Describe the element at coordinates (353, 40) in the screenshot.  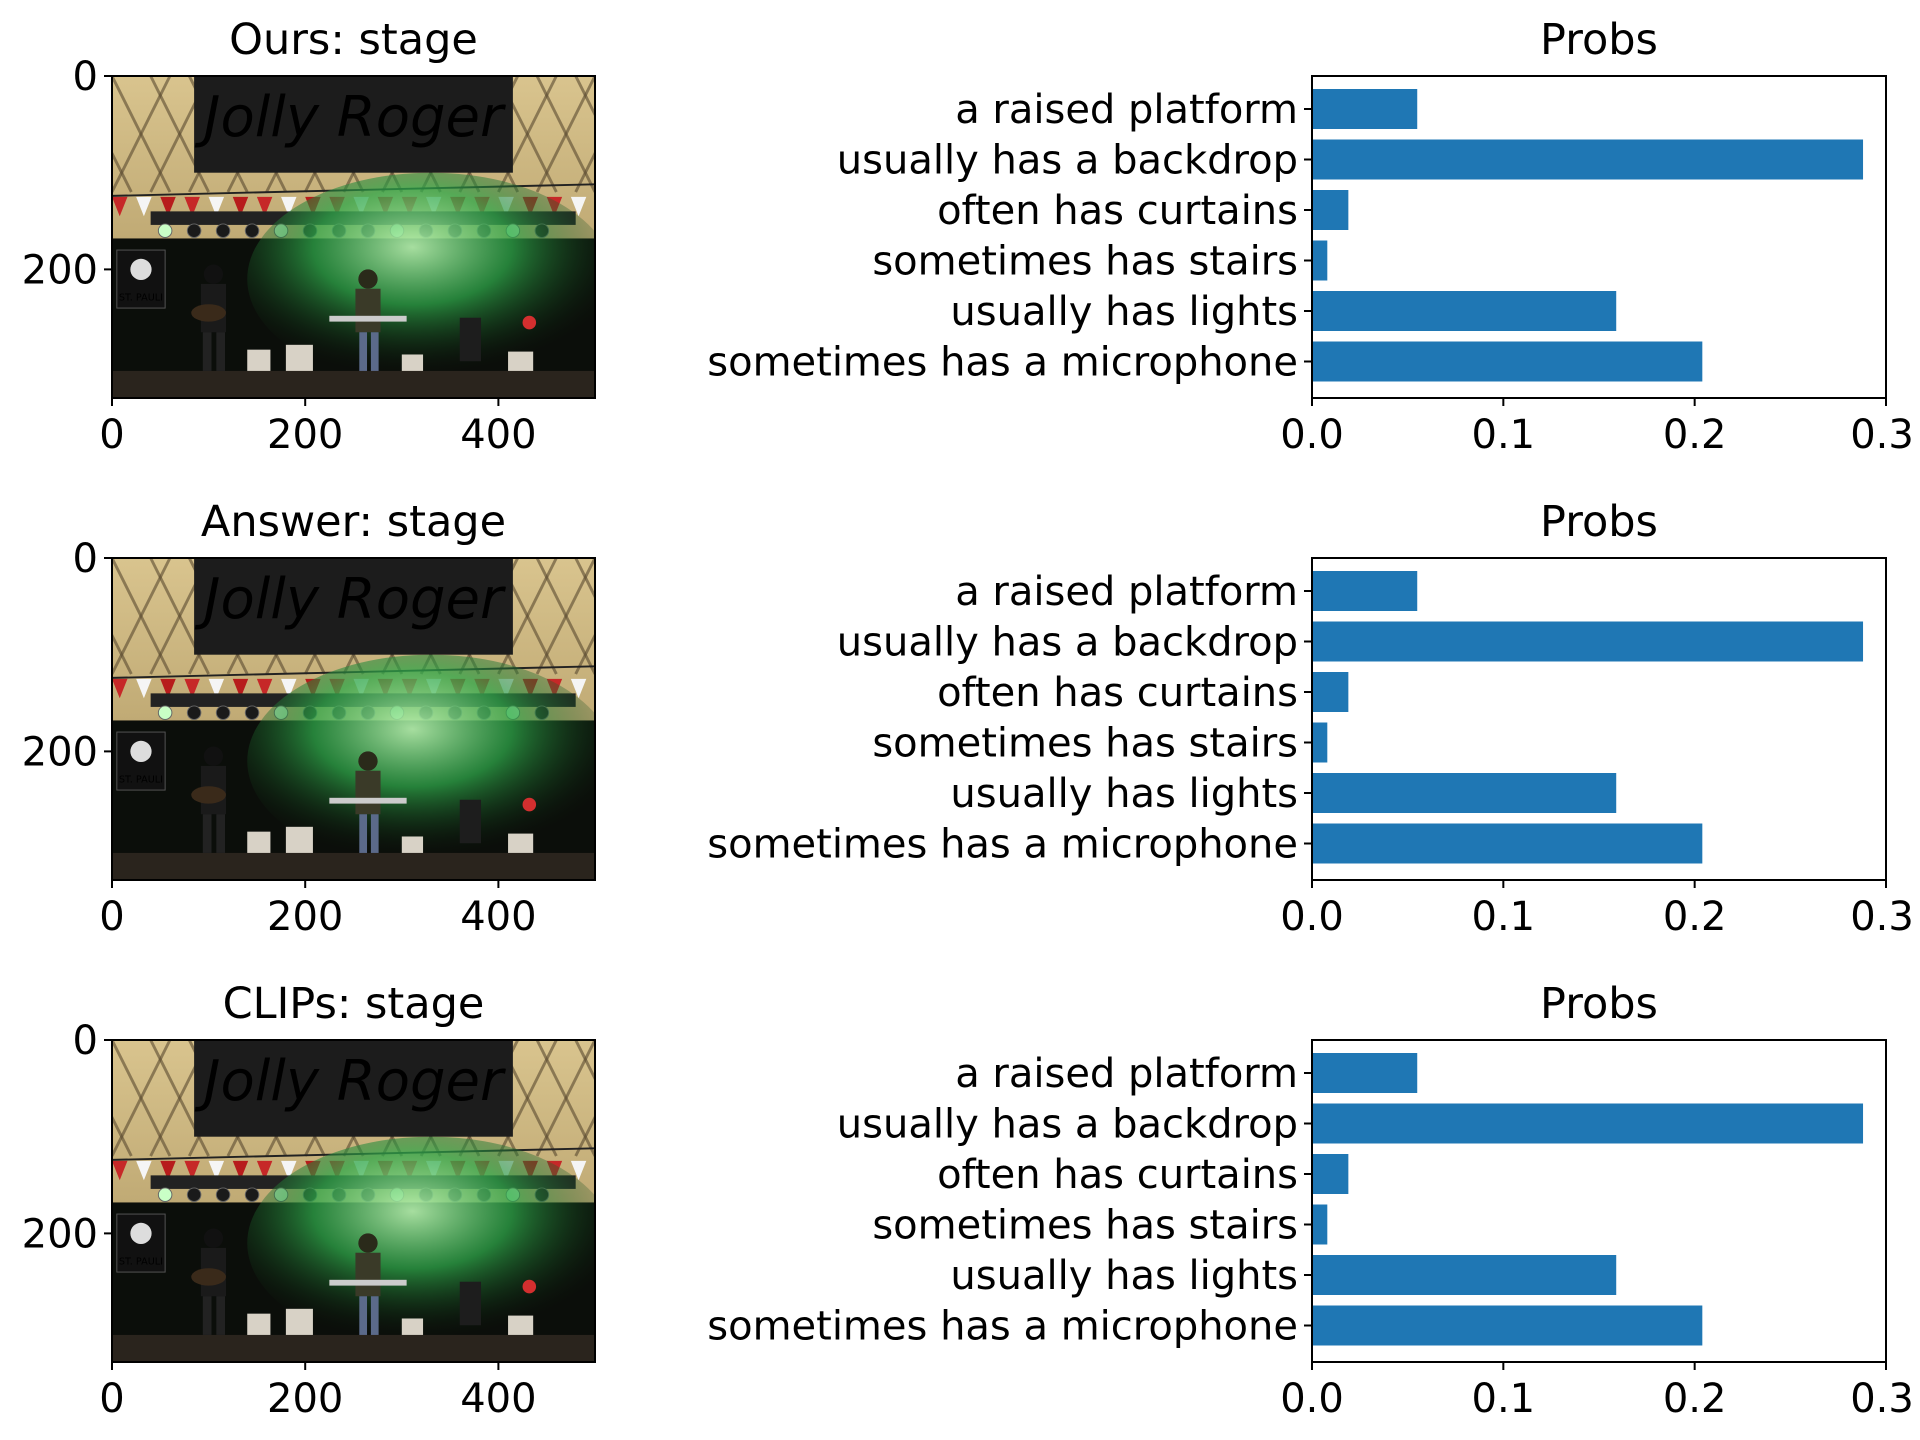
I see `image-panel-title: Ours: stage` at that location.